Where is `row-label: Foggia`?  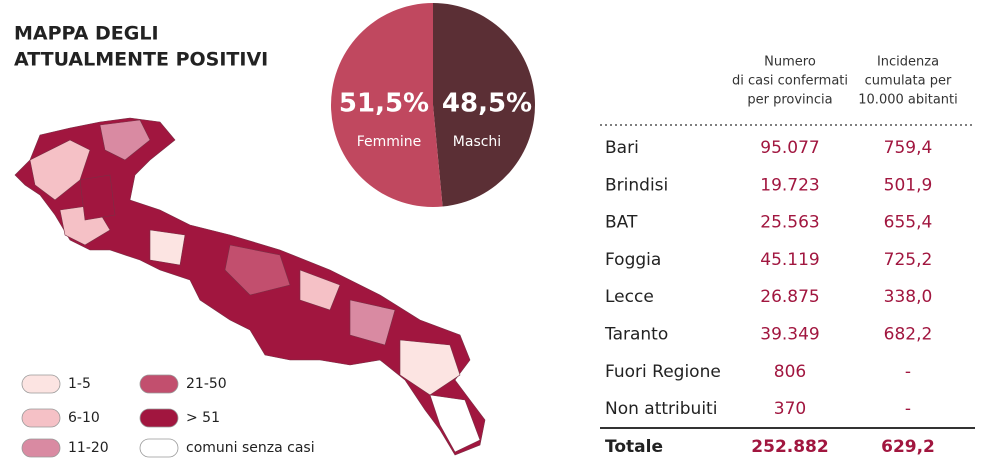
row-label: Foggia is located at coordinates (633, 260).